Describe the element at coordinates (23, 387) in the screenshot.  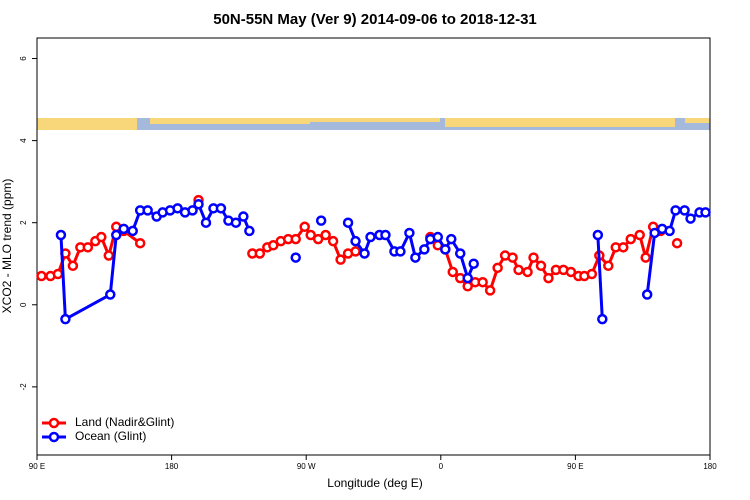
I see `y-tick-label: -2` at that location.